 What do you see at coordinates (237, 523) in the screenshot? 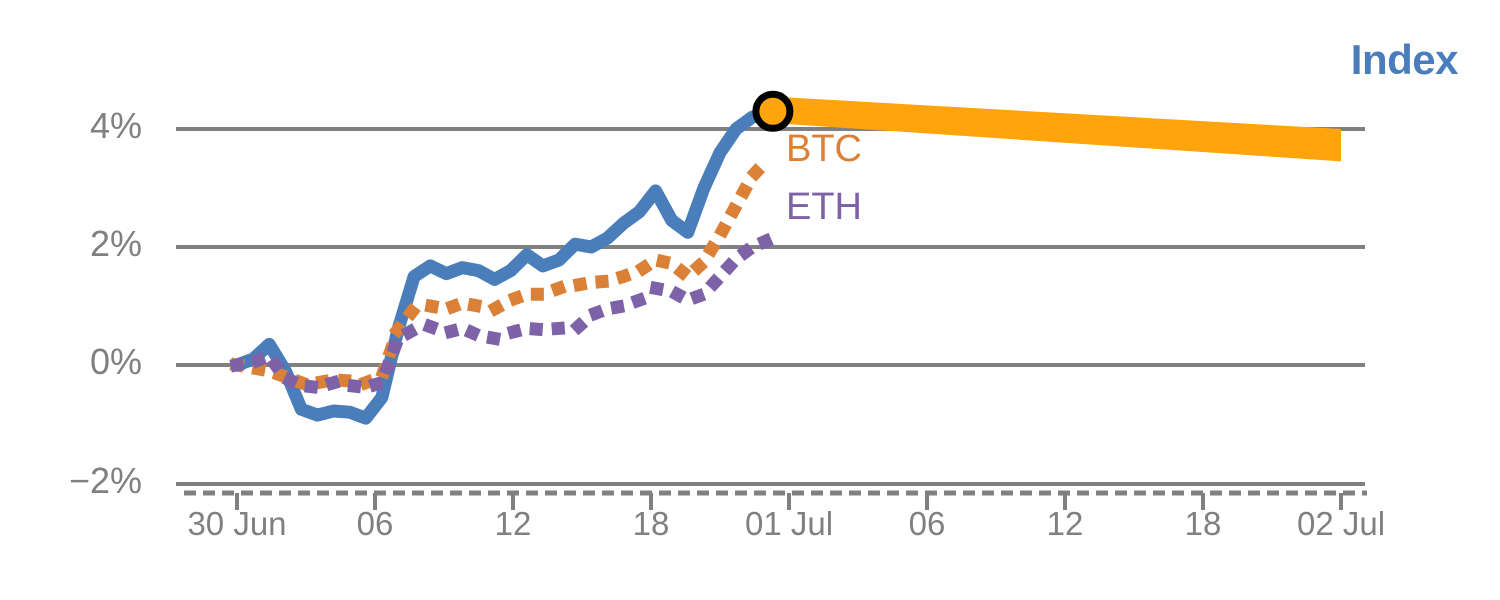
I see `x-axis-tick-label: 30 Jun` at bounding box center [237, 523].